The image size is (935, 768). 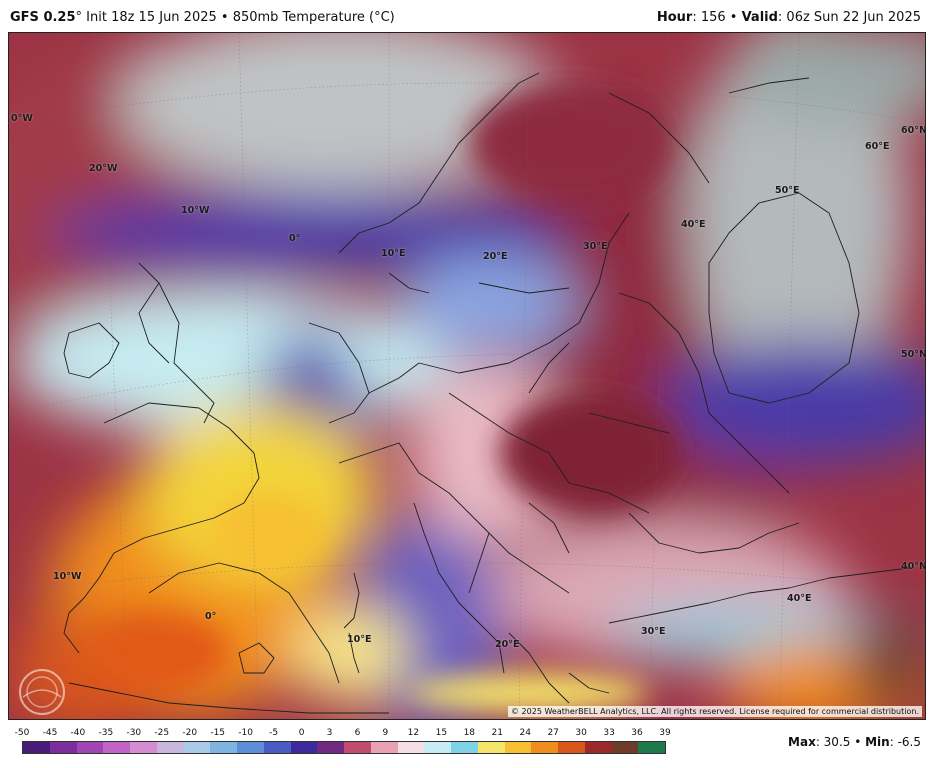 I want to click on valid-value: : 06z Sun 22 Jun 2025, so click(x=849, y=17).